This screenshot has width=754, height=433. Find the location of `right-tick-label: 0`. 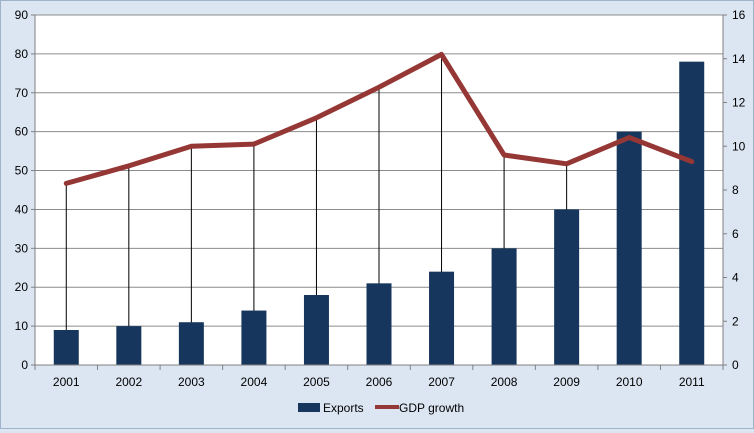

right-tick-label: 0 is located at coordinates (735, 365).